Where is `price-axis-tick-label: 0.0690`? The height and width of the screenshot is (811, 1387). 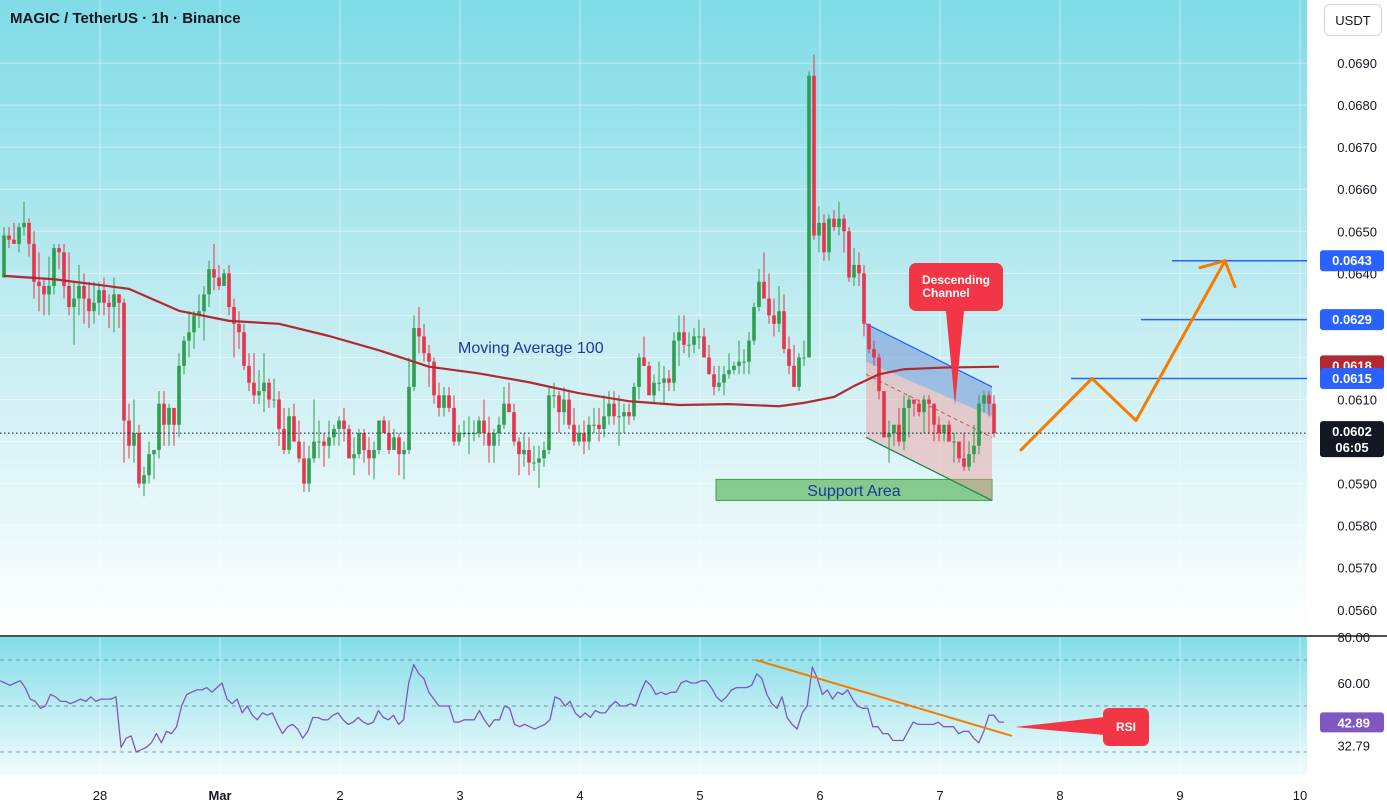
price-axis-tick-label: 0.0690 is located at coordinates (1357, 63).